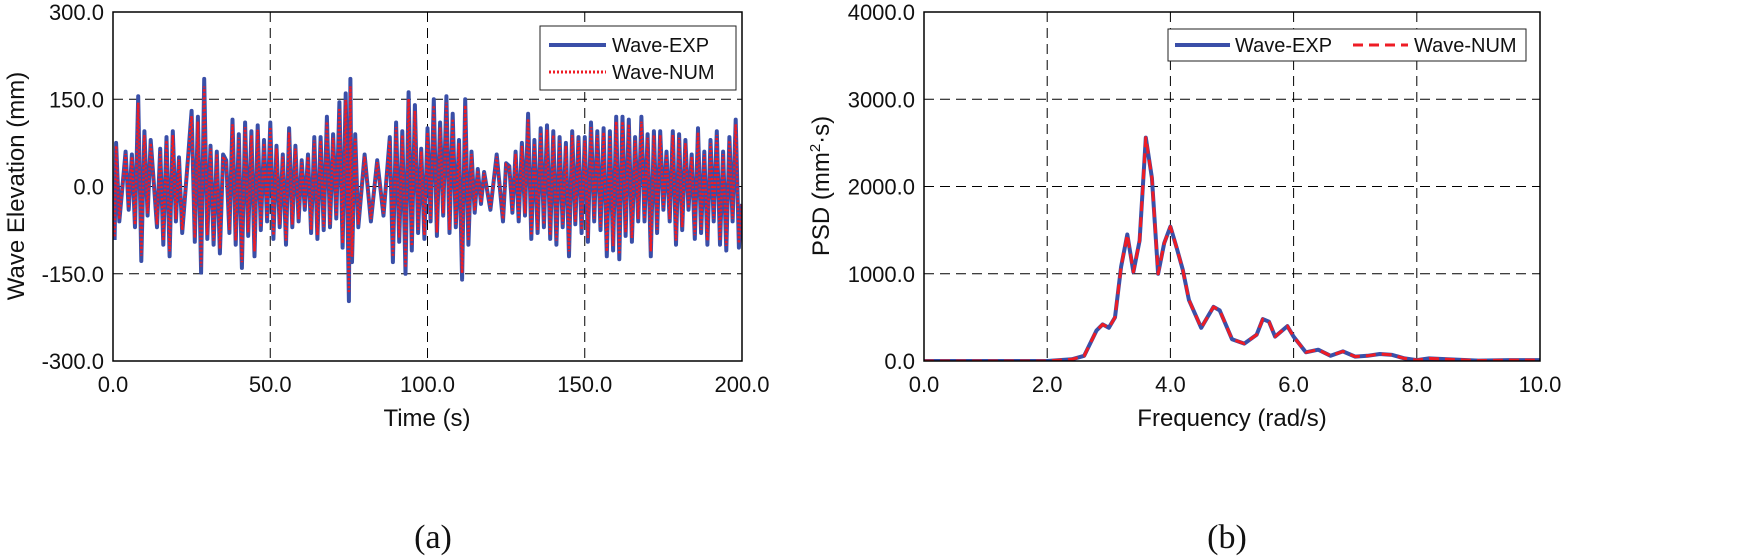  Describe the element at coordinates (16, 186) in the screenshot. I see `y-axis-label-a: Wave Elevation (mm)` at that location.